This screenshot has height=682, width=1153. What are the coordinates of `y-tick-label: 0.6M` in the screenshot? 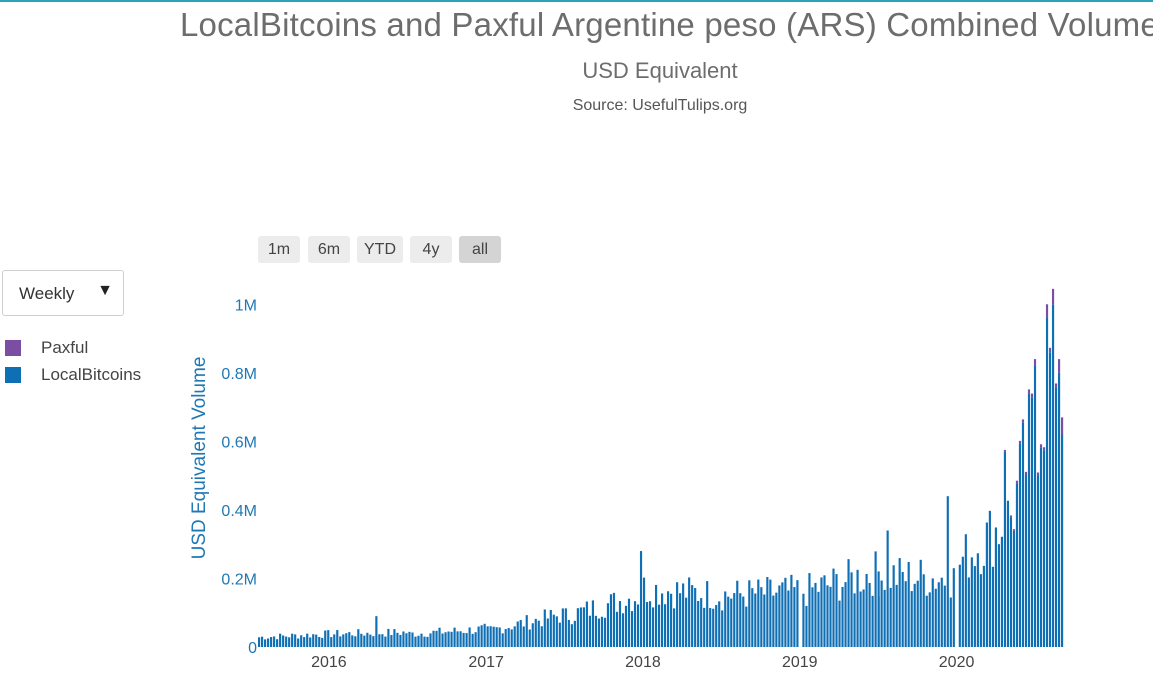 It's located at (239, 442).